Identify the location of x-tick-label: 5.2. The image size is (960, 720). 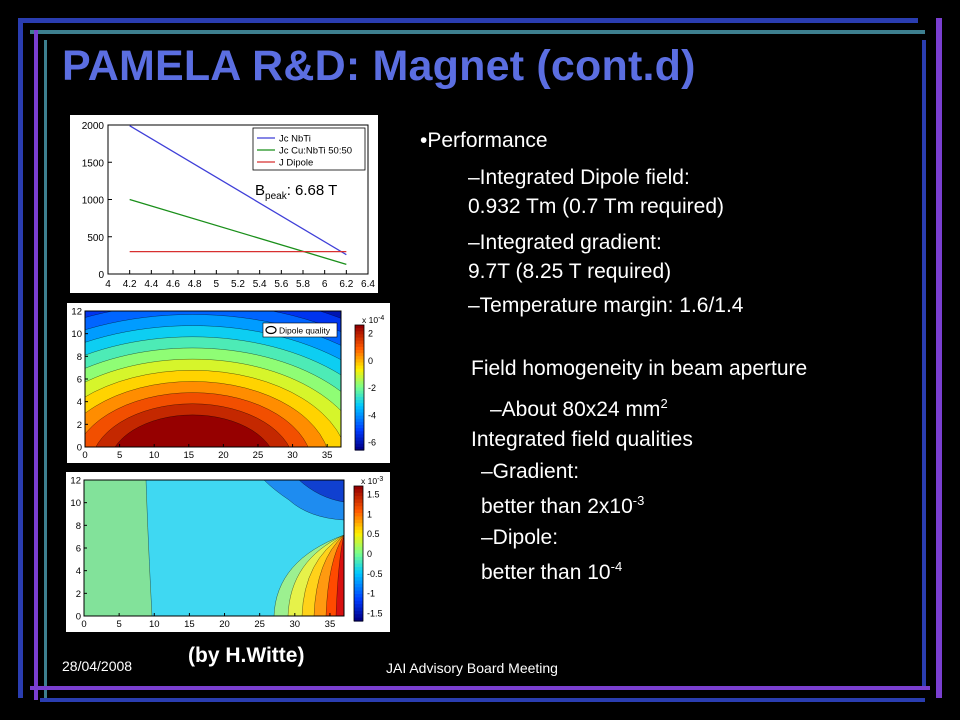
(238, 284).